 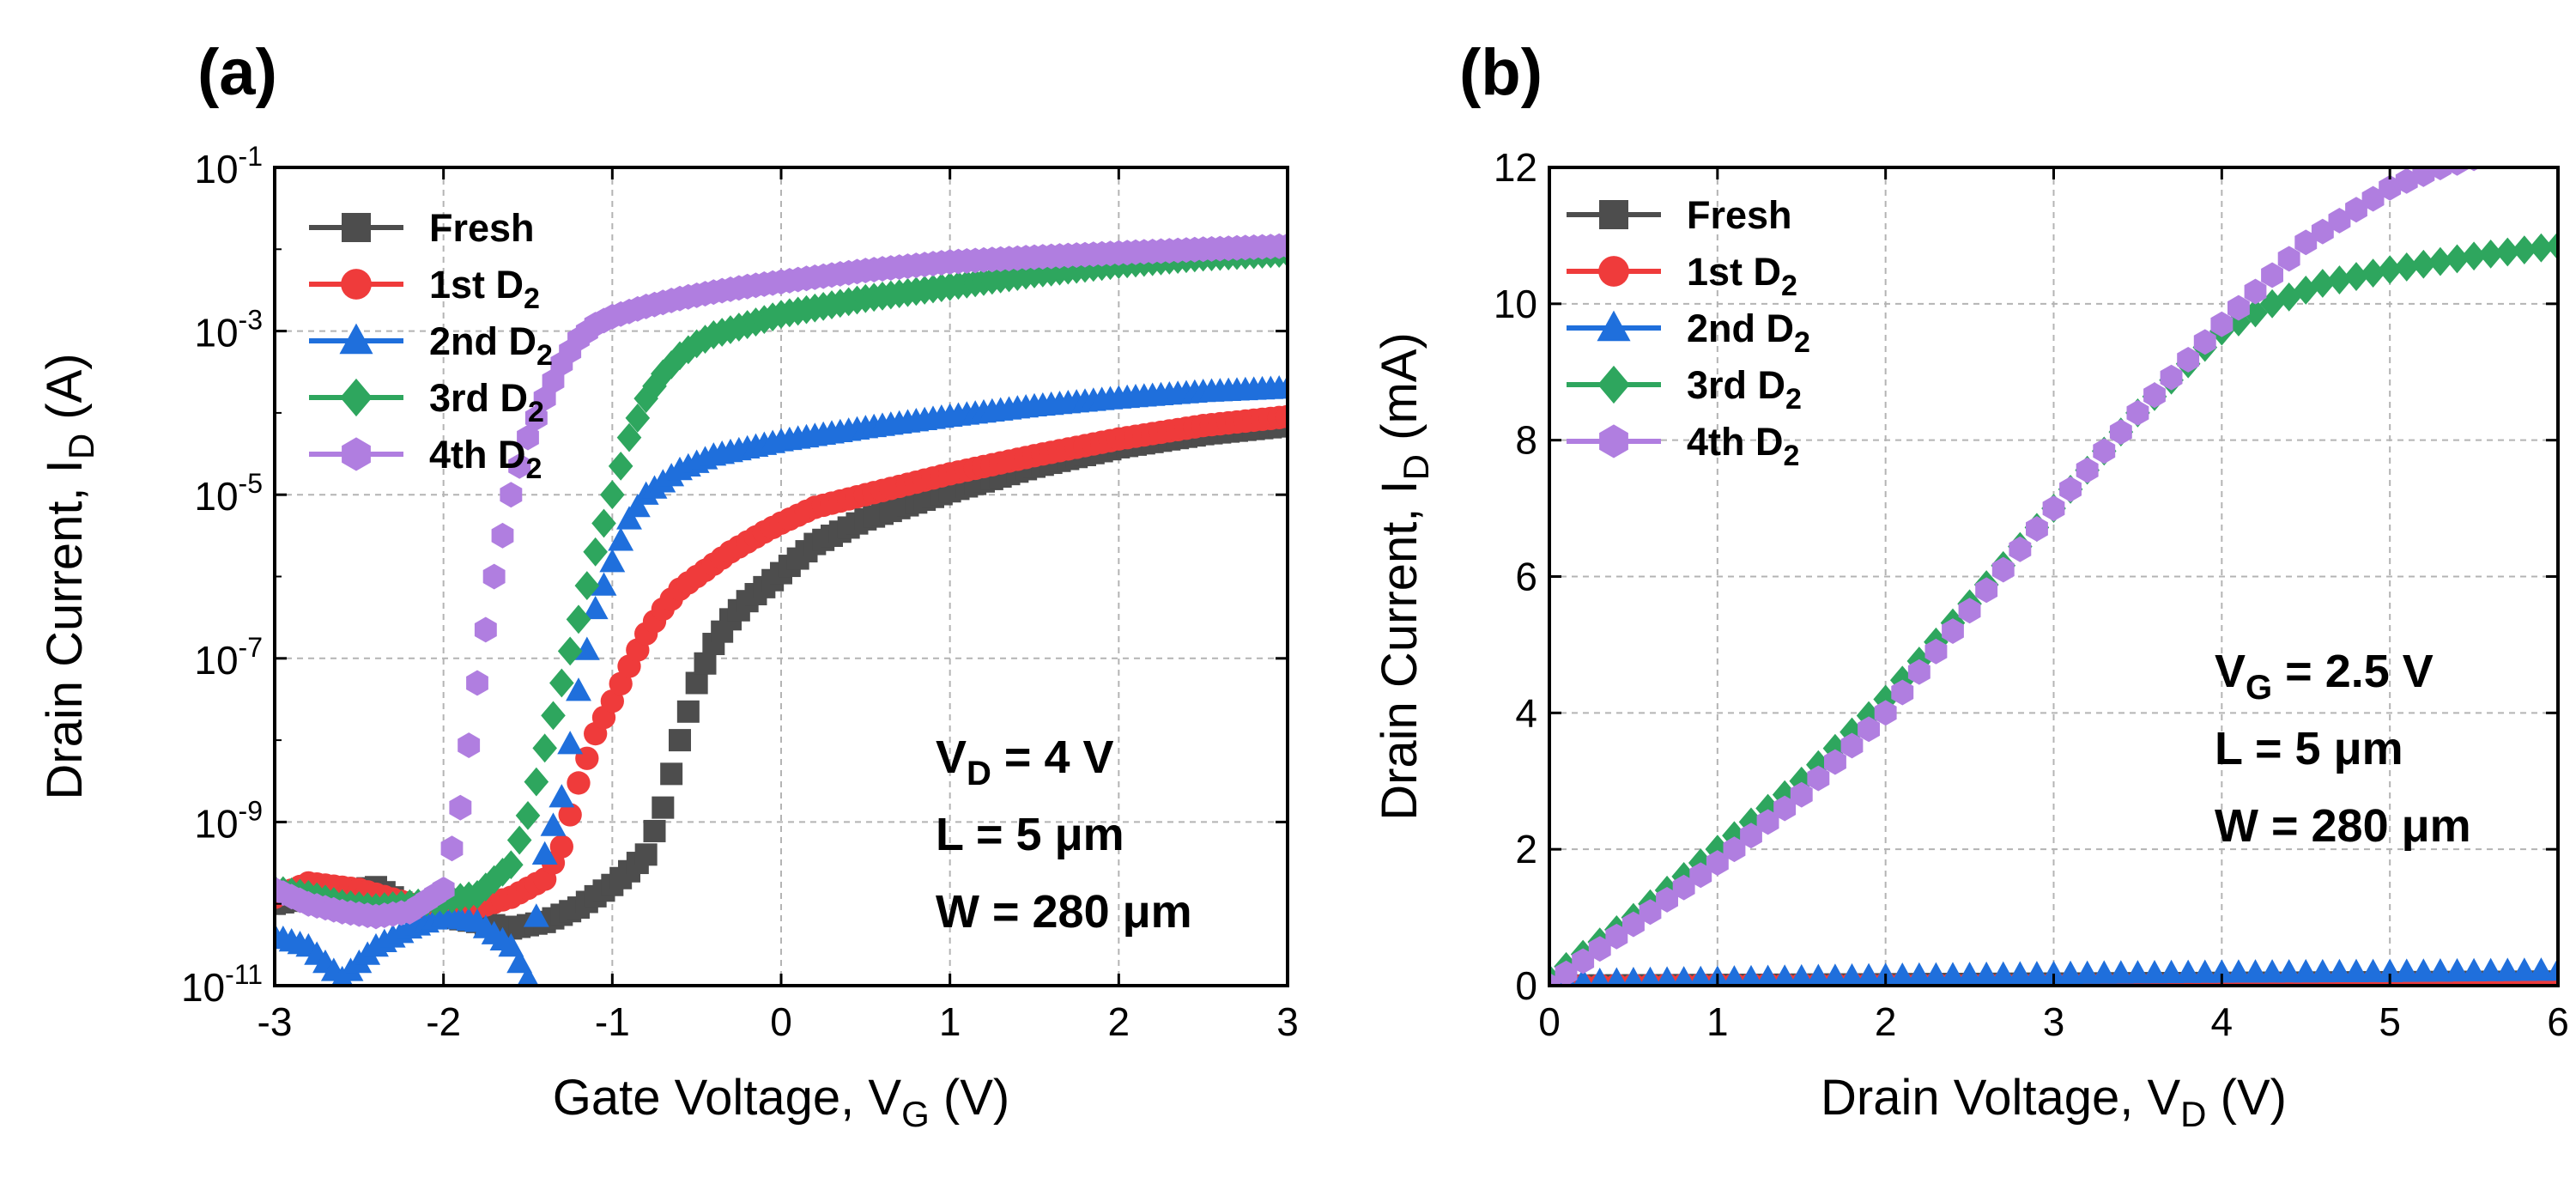 I want to click on y-tick-label: 8, so click(x=1526, y=440).